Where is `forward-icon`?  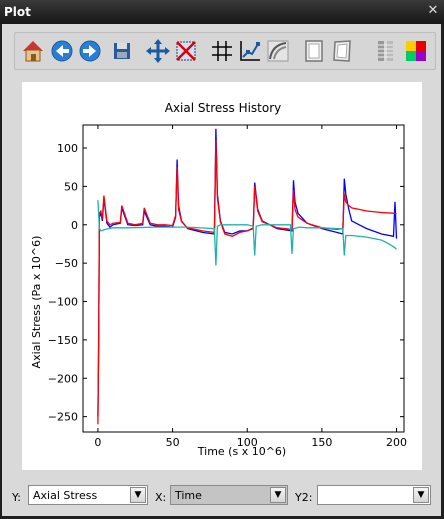
forward-icon is located at coordinates (90, 51).